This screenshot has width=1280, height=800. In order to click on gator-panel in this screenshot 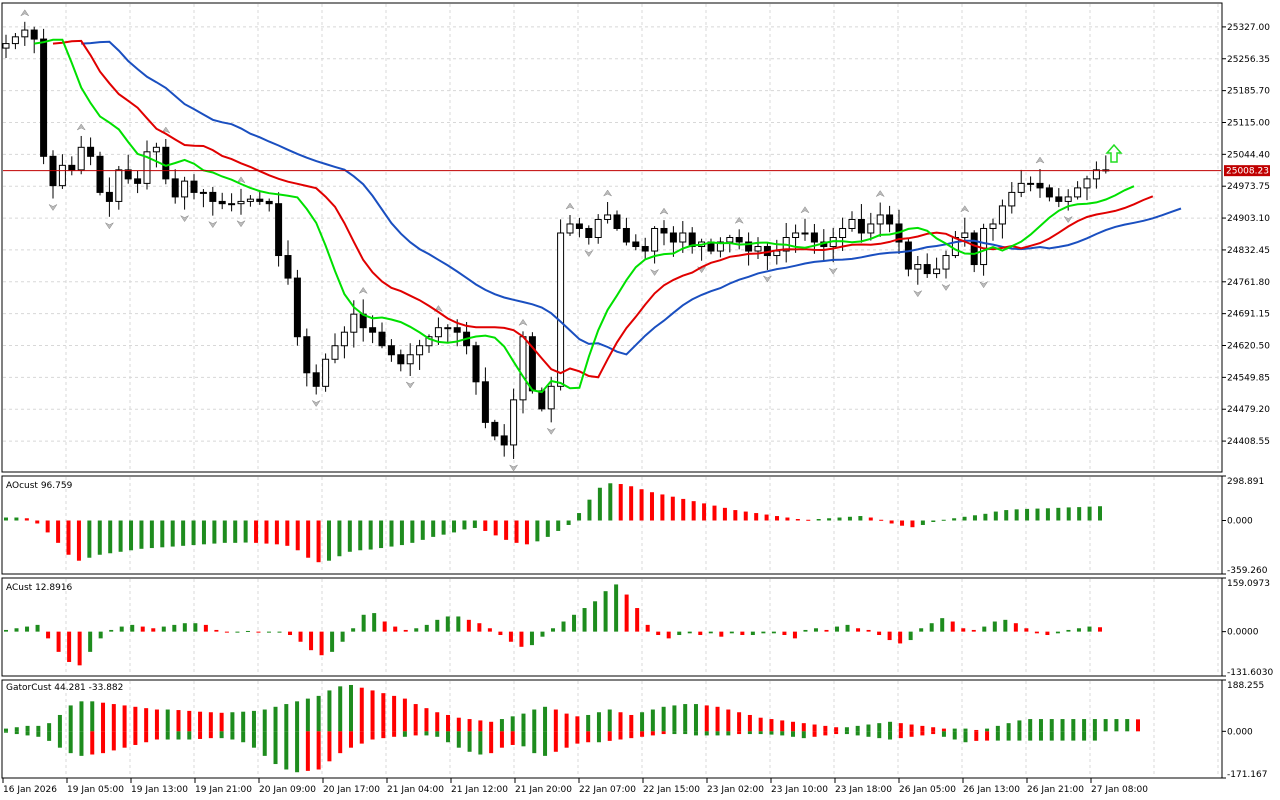, I will do `click(572, 728)`.